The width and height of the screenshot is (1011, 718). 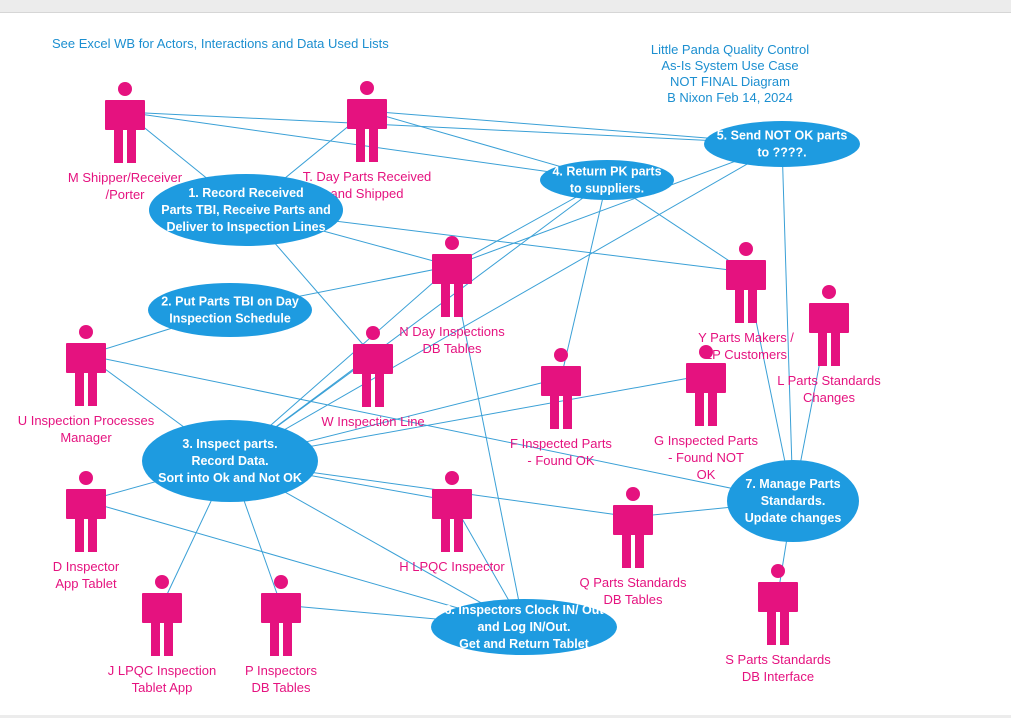 I want to click on association-line-5-N, so click(x=617, y=205).